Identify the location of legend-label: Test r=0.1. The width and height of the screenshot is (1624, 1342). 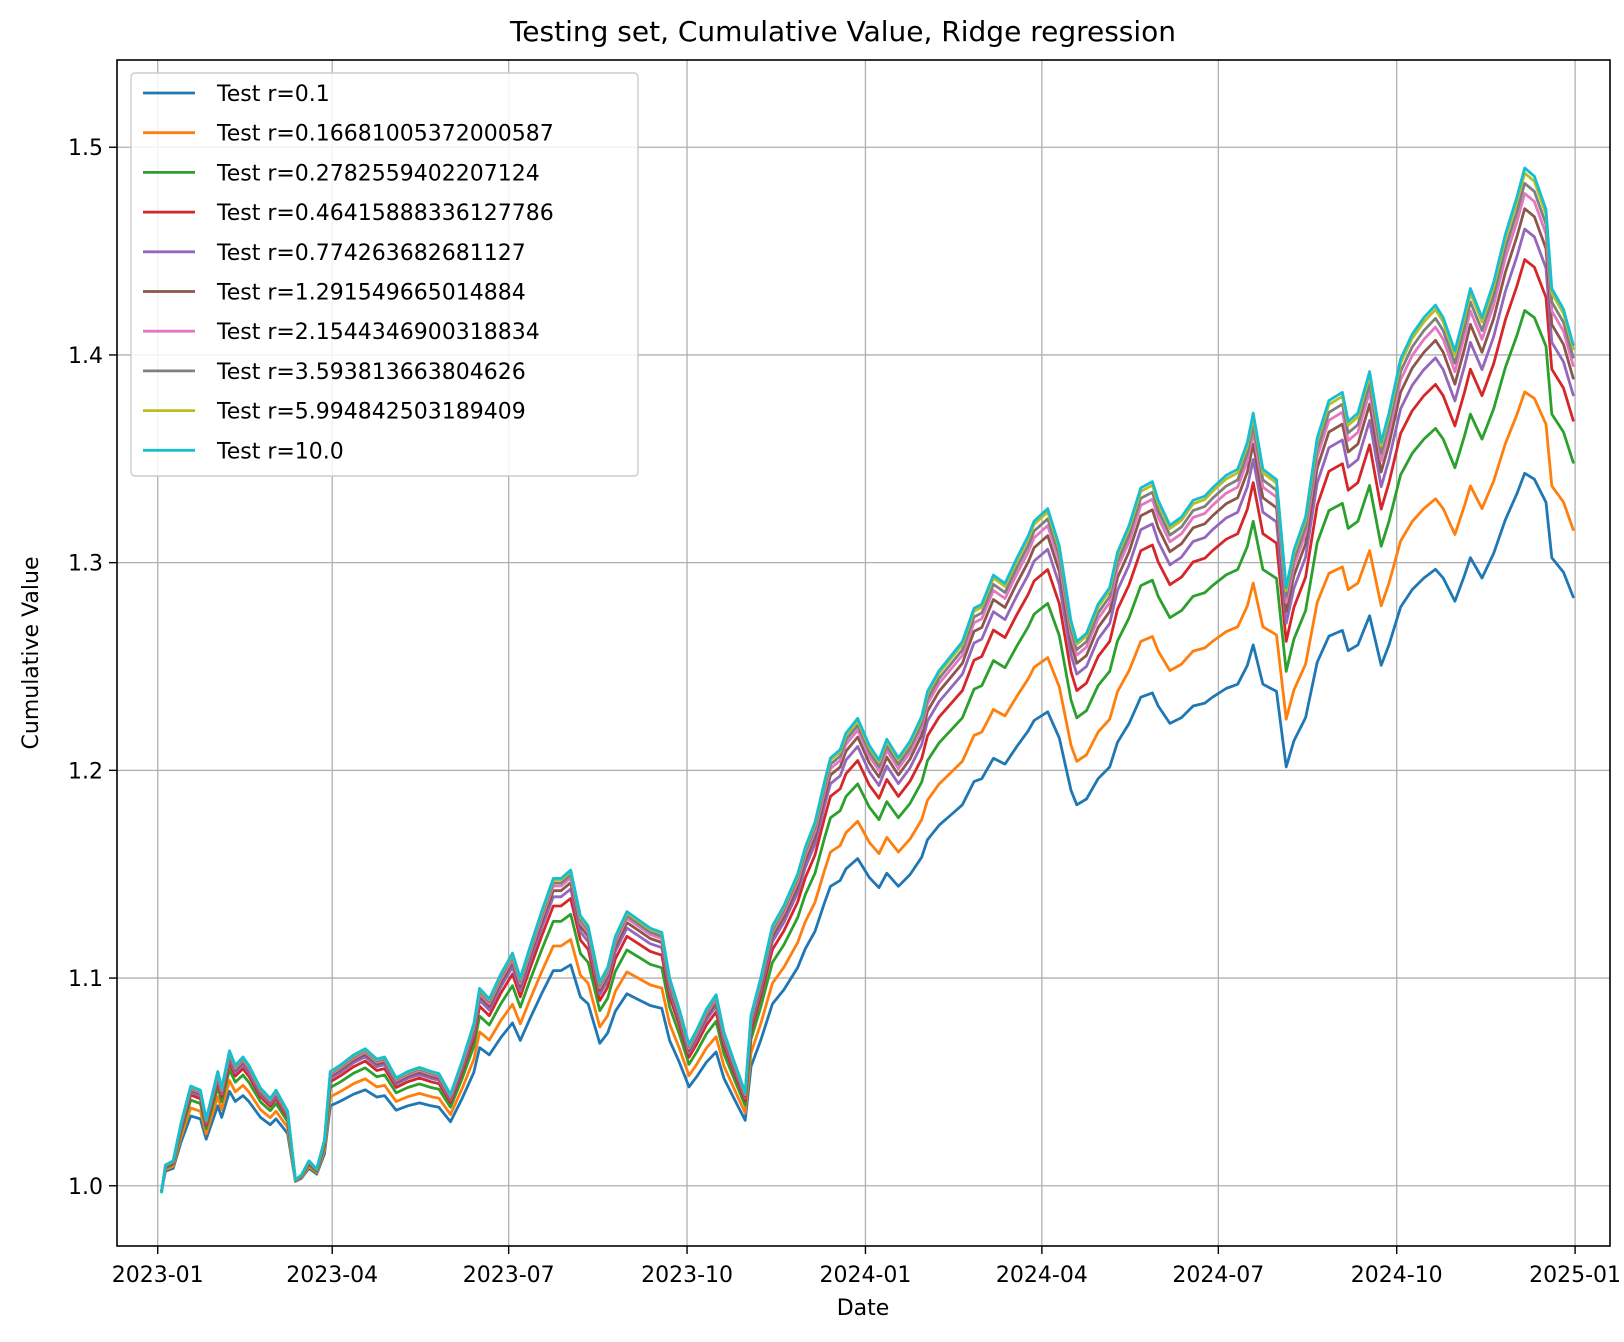
(273, 94).